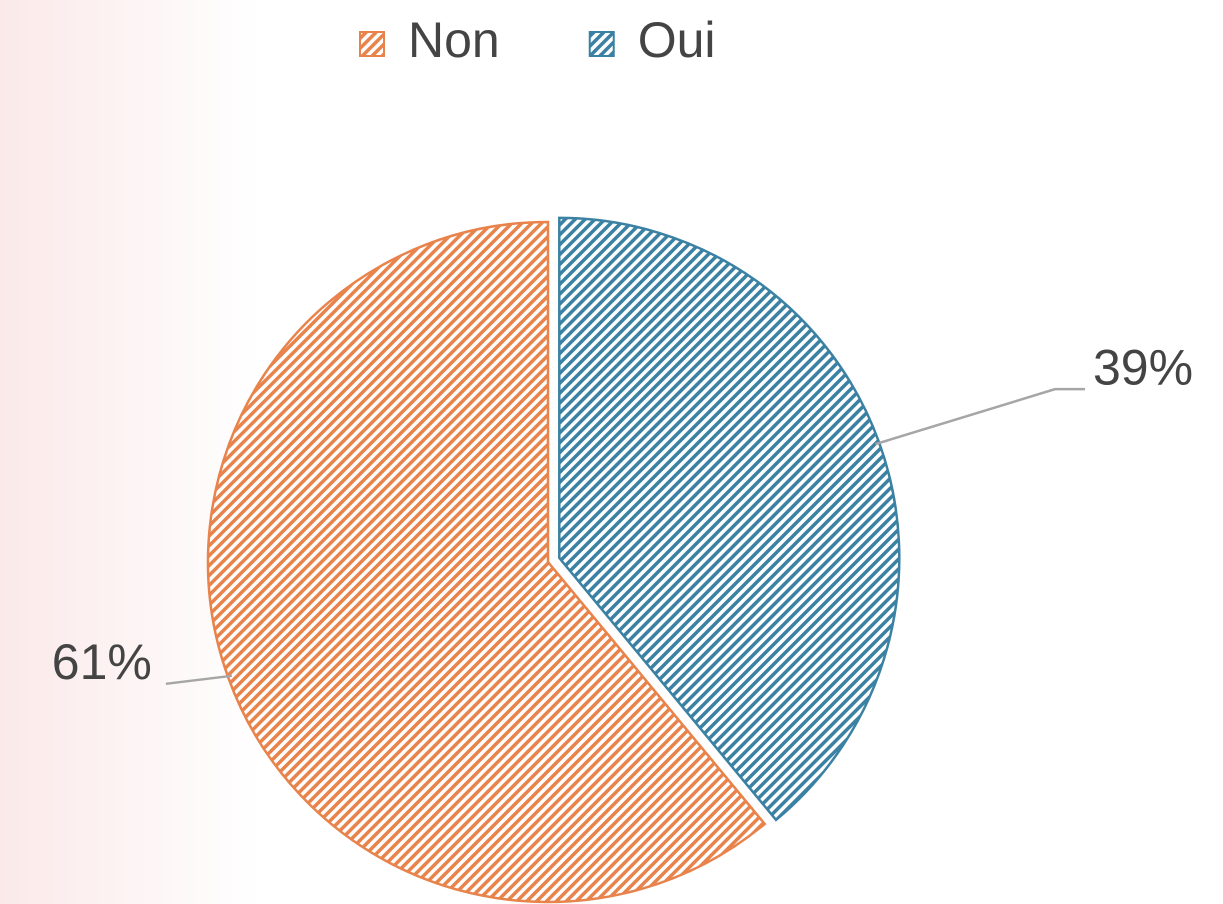 The height and width of the screenshot is (904, 1223). I want to click on data-label: 61%, so click(102, 662).